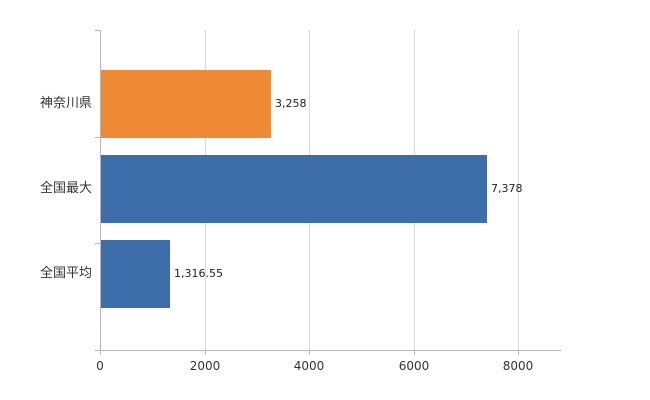 The width and height of the screenshot is (650, 400). I want to click on bar-全国平均, so click(135, 274).